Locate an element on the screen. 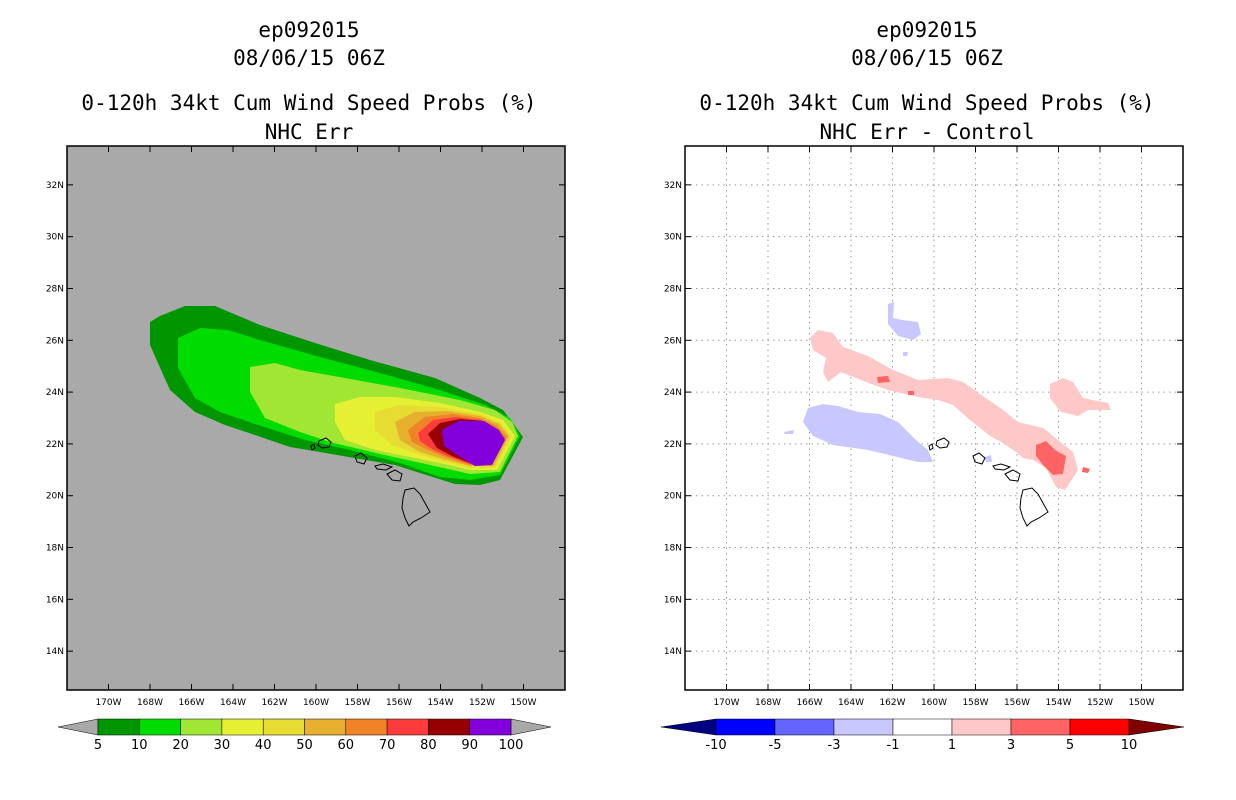  positive-east is located at coordinates (1080, 397).